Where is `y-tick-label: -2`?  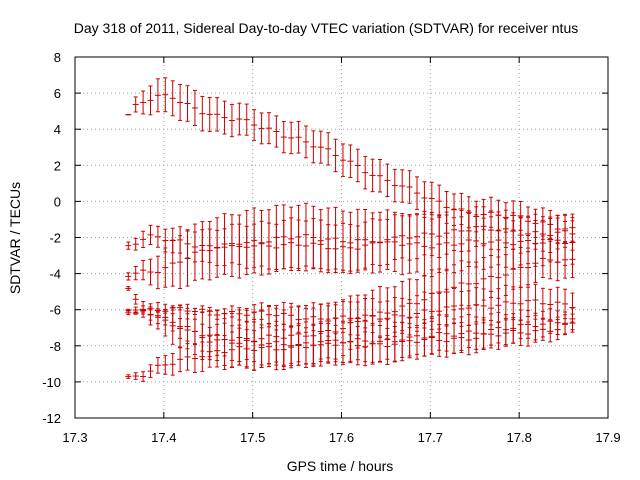
y-tick-label: -2 is located at coordinates (55, 238).